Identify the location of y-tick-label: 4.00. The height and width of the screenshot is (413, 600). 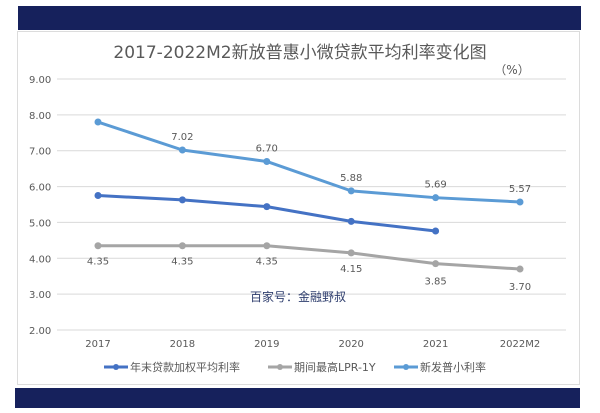
(40, 259).